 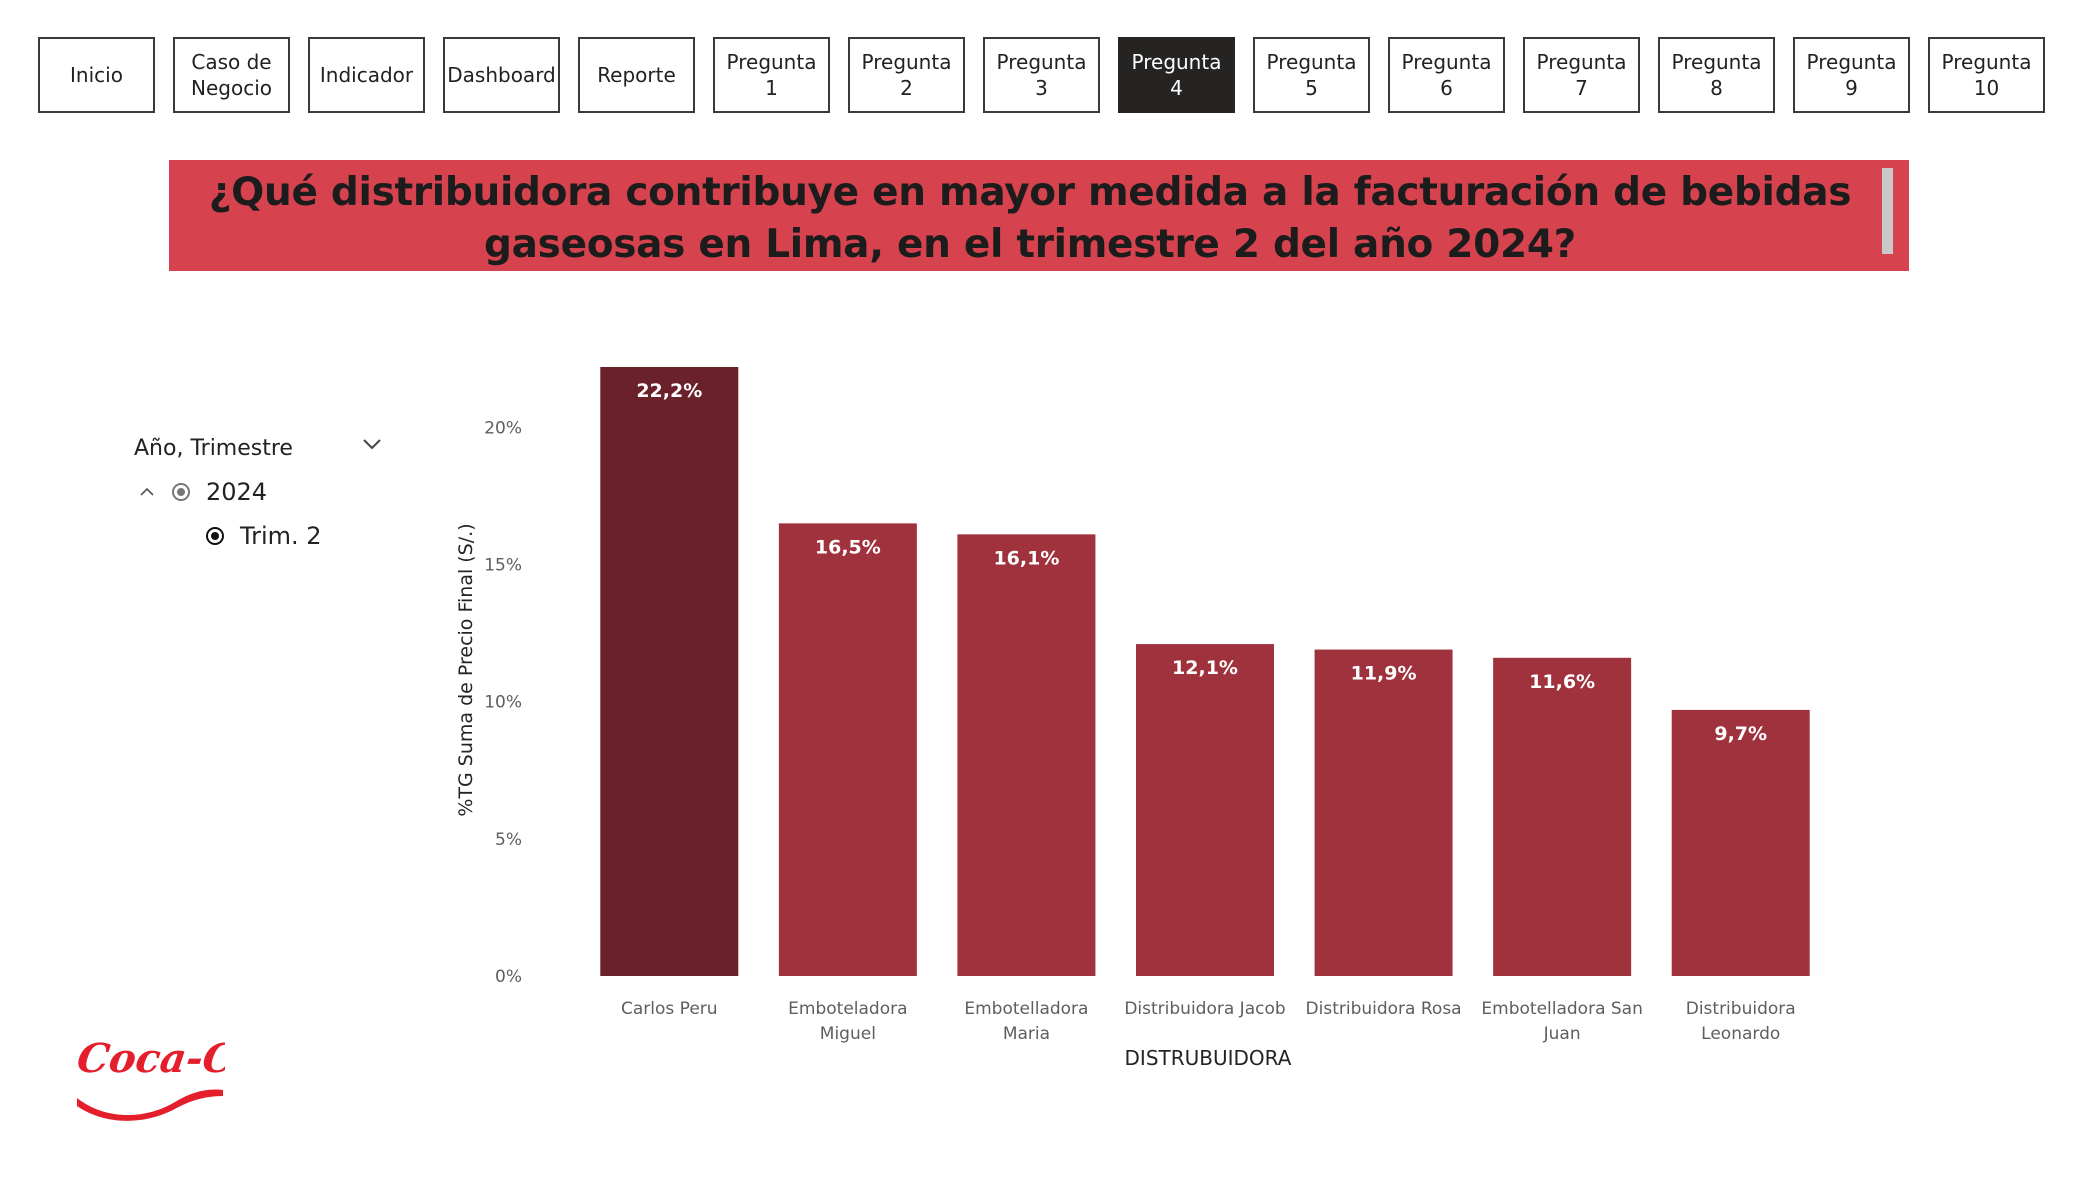 What do you see at coordinates (366, 75) in the screenshot?
I see `nav-button-3: Indicador` at bounding box center [366, 75].